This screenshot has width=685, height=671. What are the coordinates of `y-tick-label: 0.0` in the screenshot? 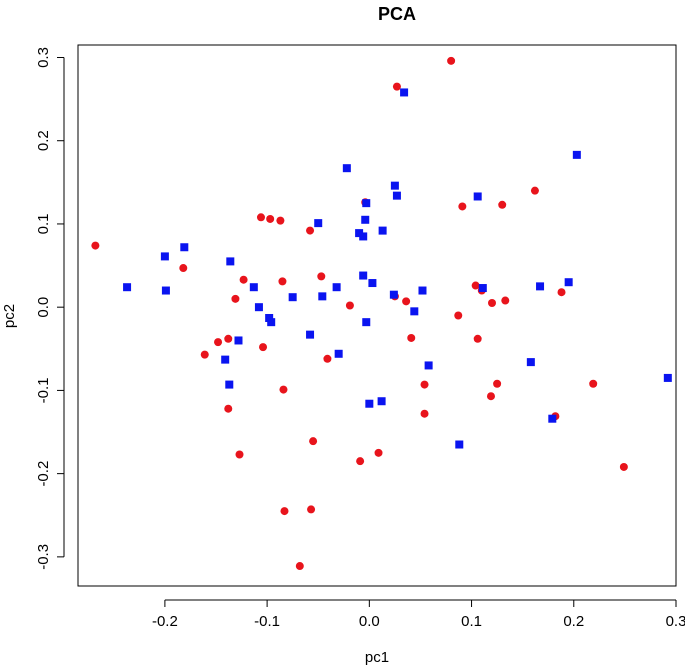 It's located at (43, 307).